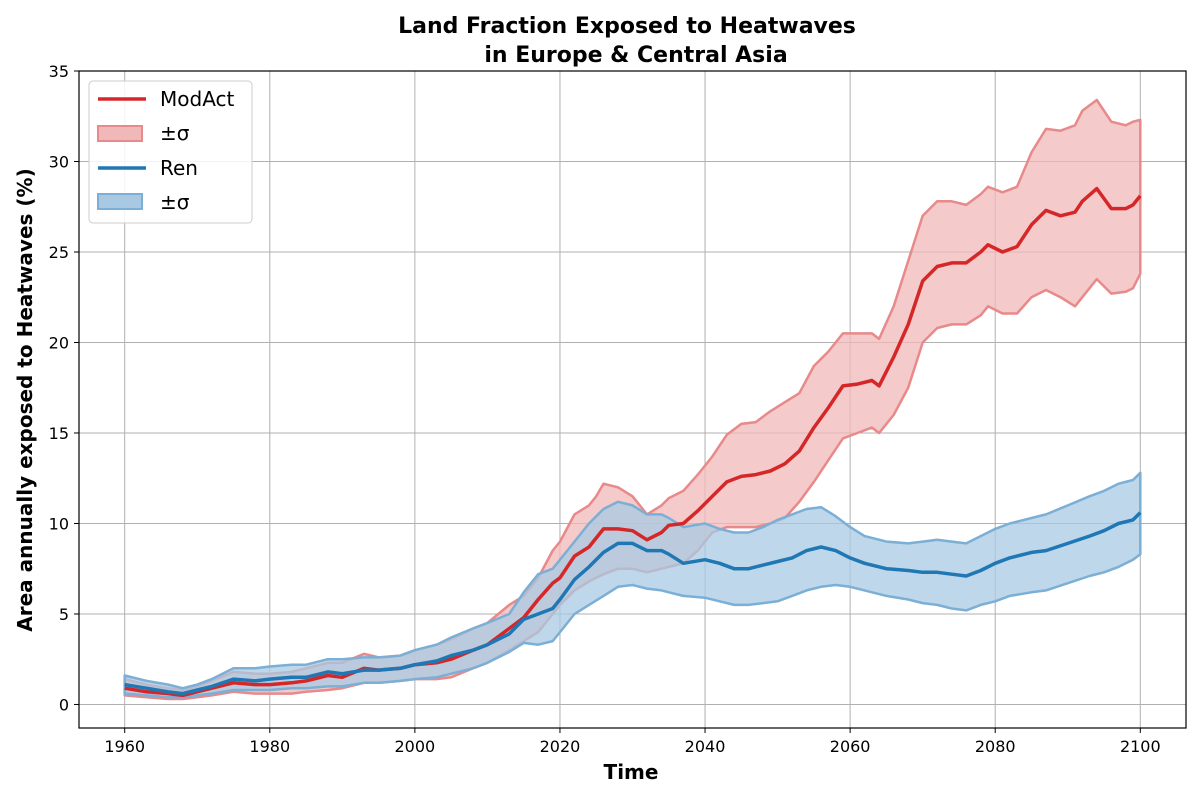 The image size is (1200, 800). Describe the element at coordinates (59, 523) in the screenshot. I see `y-tick-label: 10` at that location.